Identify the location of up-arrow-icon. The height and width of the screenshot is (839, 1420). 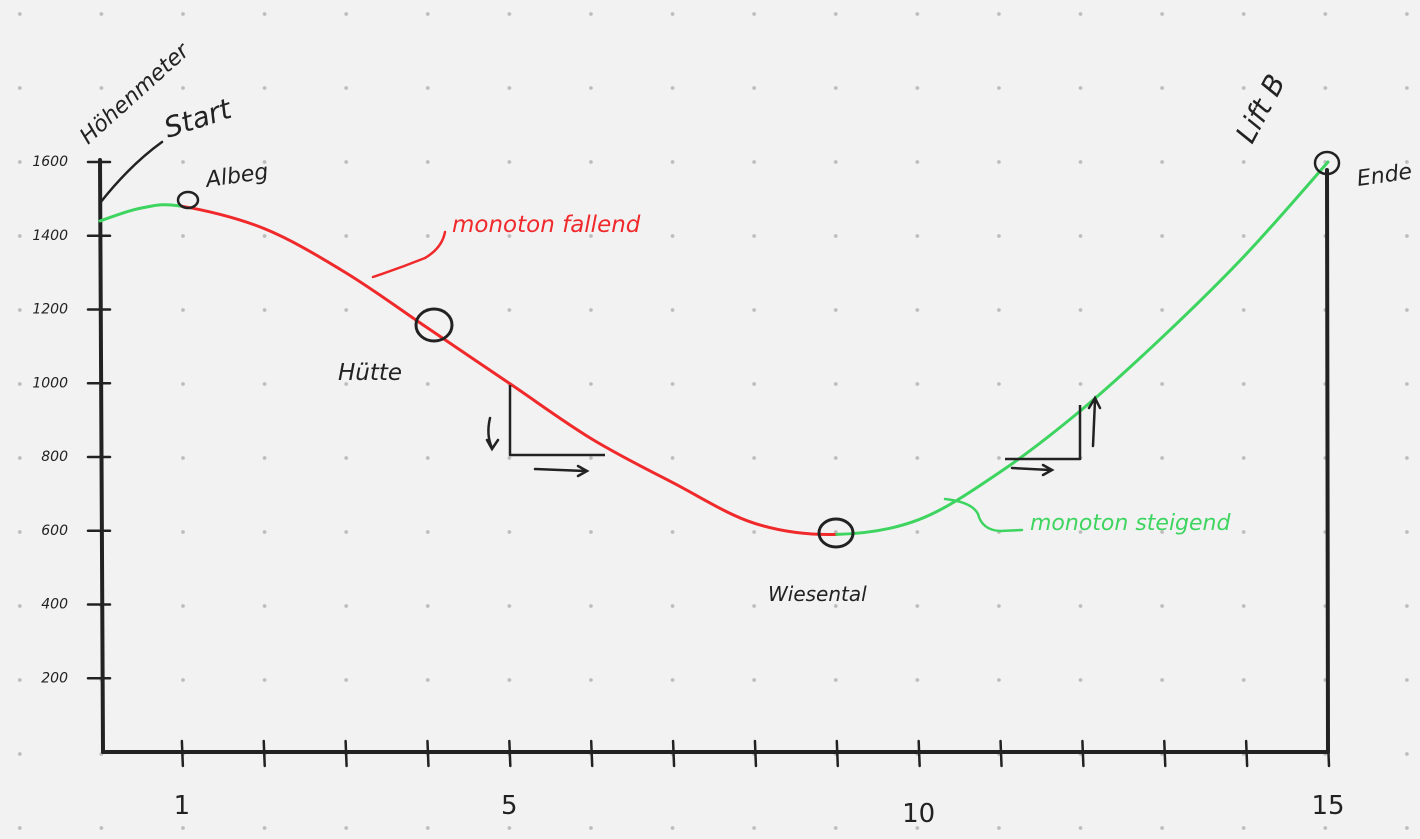
(1094, 421).